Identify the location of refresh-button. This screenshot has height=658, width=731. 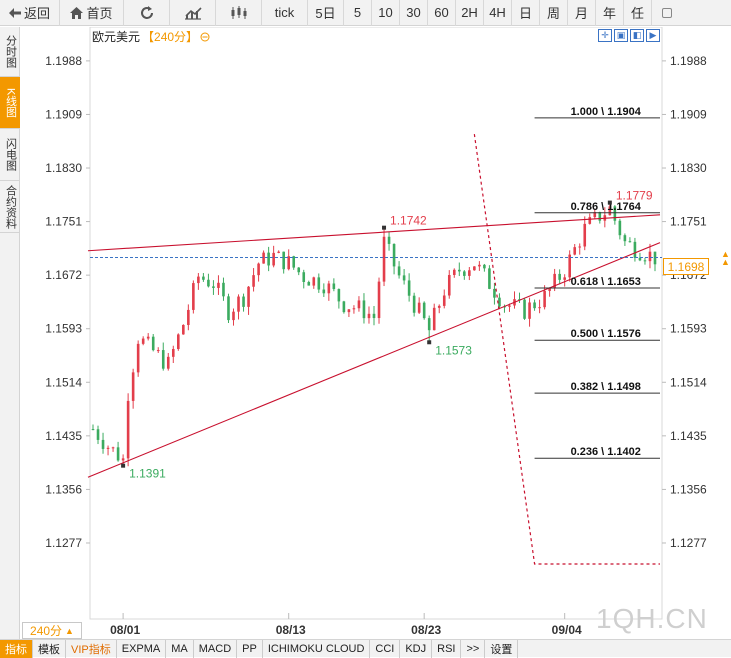
(147, 13).